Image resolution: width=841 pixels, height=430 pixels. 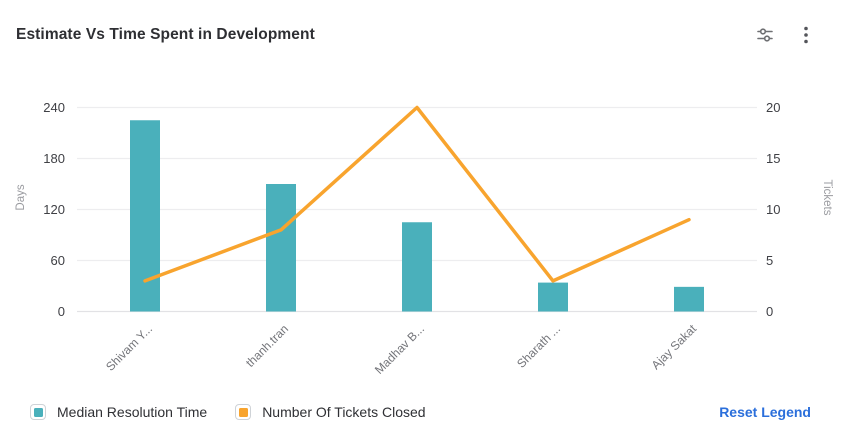 I want to click on y-left-tick-label: 120, so click(x=54, y=209).